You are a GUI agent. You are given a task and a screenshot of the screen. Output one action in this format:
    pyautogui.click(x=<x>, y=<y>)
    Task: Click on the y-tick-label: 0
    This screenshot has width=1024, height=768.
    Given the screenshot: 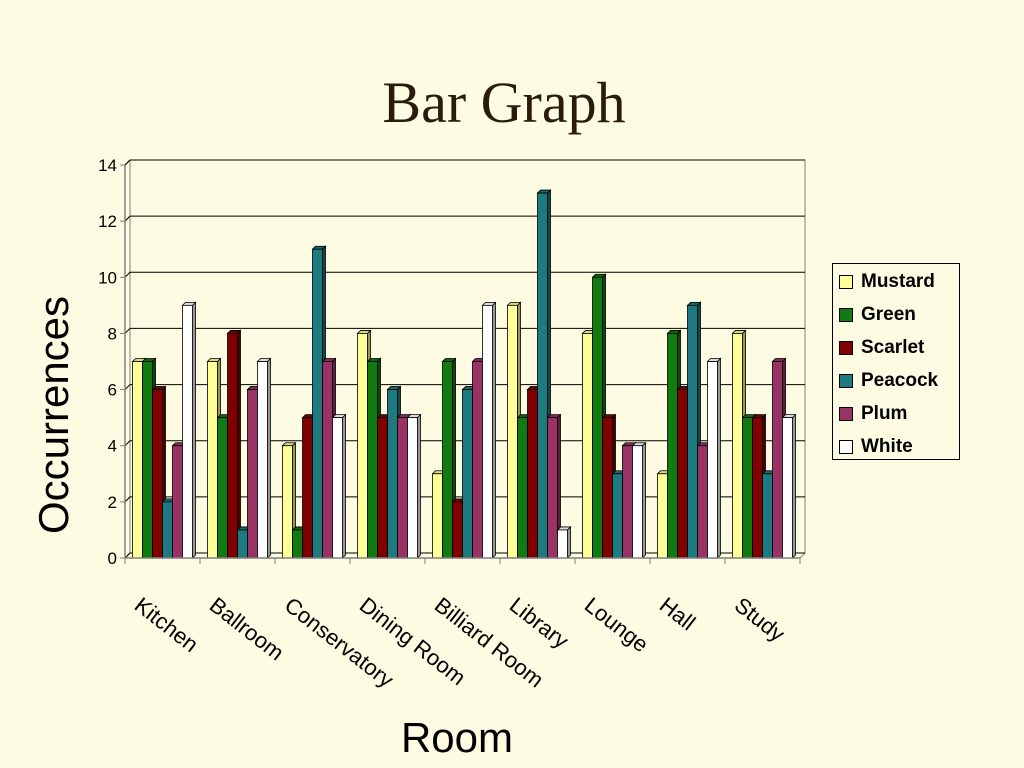 What is the action you would take?
    pyautogui.click(x=112, y=558)
    